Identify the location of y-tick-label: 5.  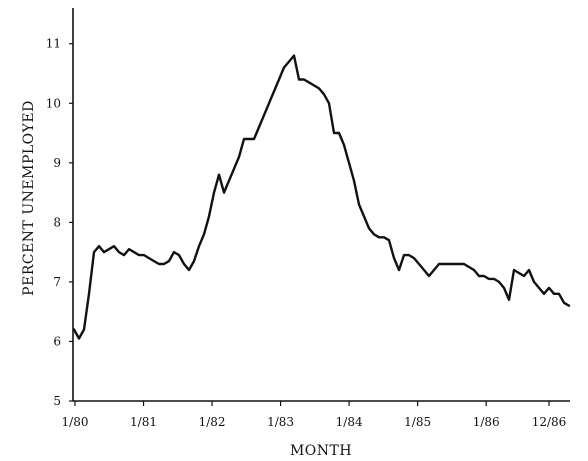
(57, 401).